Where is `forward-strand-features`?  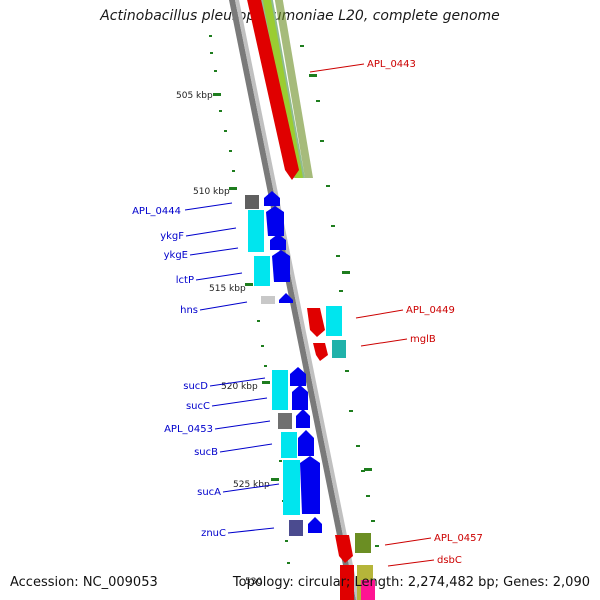
forward-strand-features is located at coordinates (283, 363).